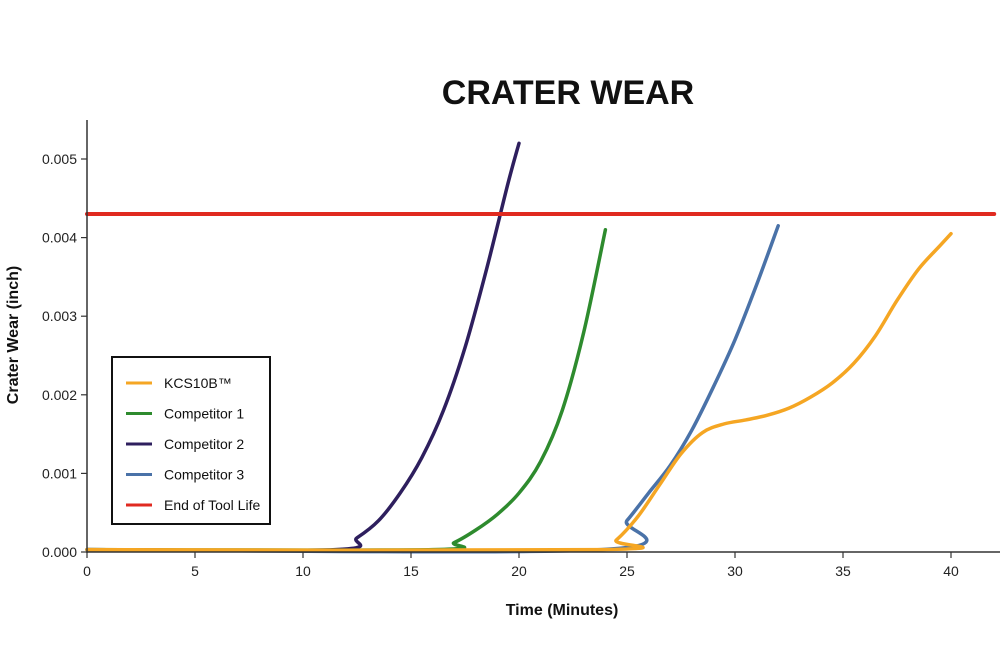 The height and width of the screenshot is (668, 1002). What do you see at coordinates (951, 571) in the screenshot?
I see `x-tick-label: 40` at bounding box center [951, 571].